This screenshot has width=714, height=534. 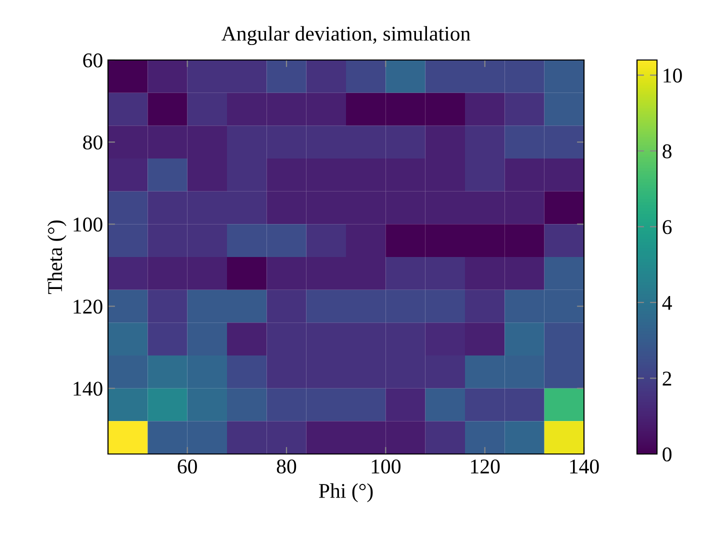 I want to click on y-tick-label: 80, so click(x=92, y=142).